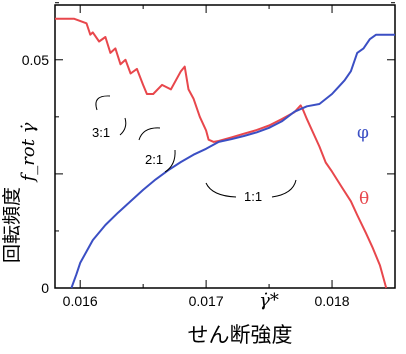 This screenshot has height=354, width=406. I want to click on series-label-phi: φ, so click(363, 133).